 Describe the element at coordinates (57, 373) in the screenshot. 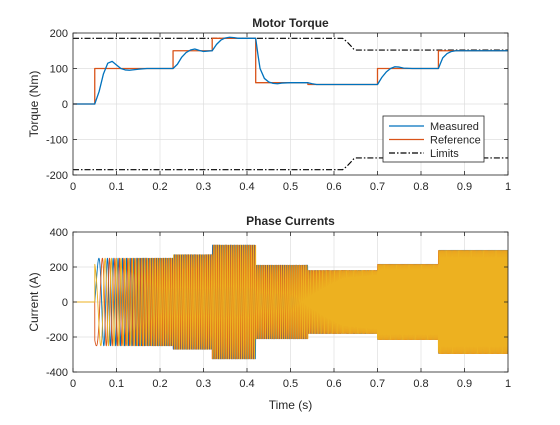

I see `current-ytick-label: -400` at that location.